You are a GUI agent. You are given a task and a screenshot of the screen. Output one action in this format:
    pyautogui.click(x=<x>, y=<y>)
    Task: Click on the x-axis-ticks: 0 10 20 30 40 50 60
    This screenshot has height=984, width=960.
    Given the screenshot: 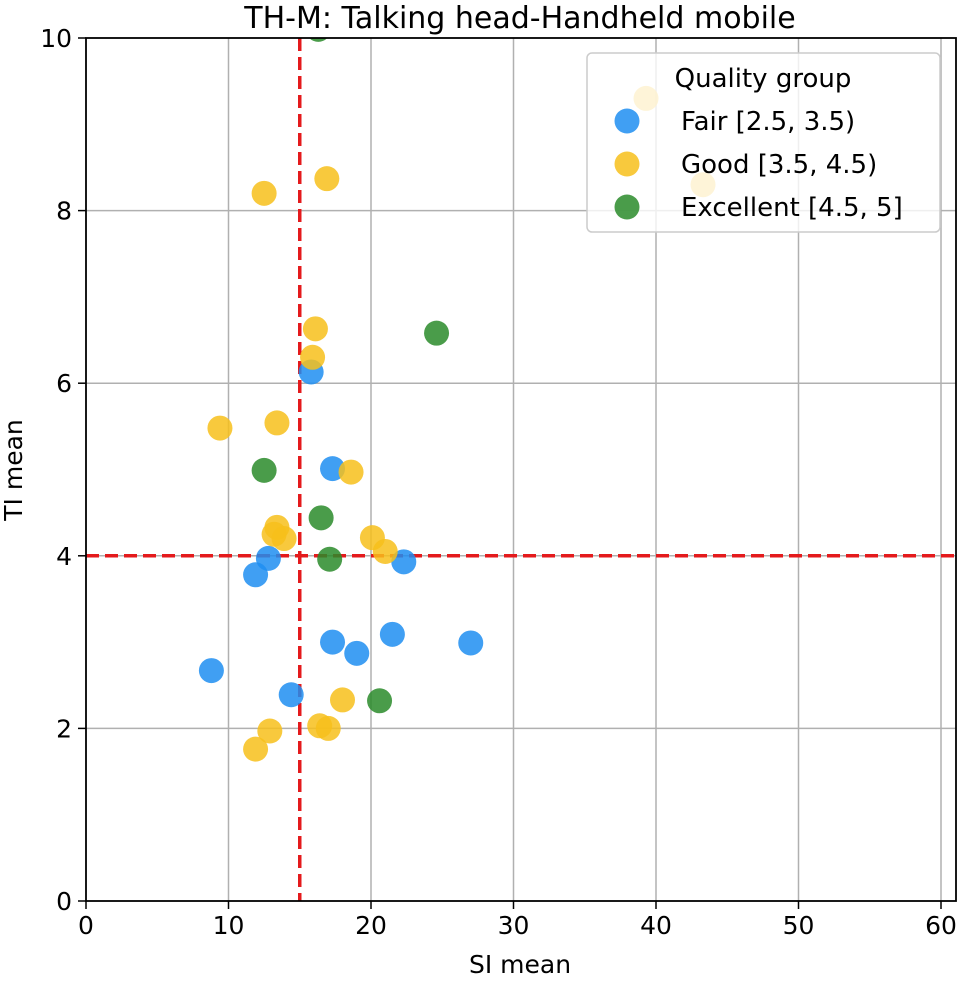 What is the action you would take?
    pyautogui.click(x=517, y=920)
    